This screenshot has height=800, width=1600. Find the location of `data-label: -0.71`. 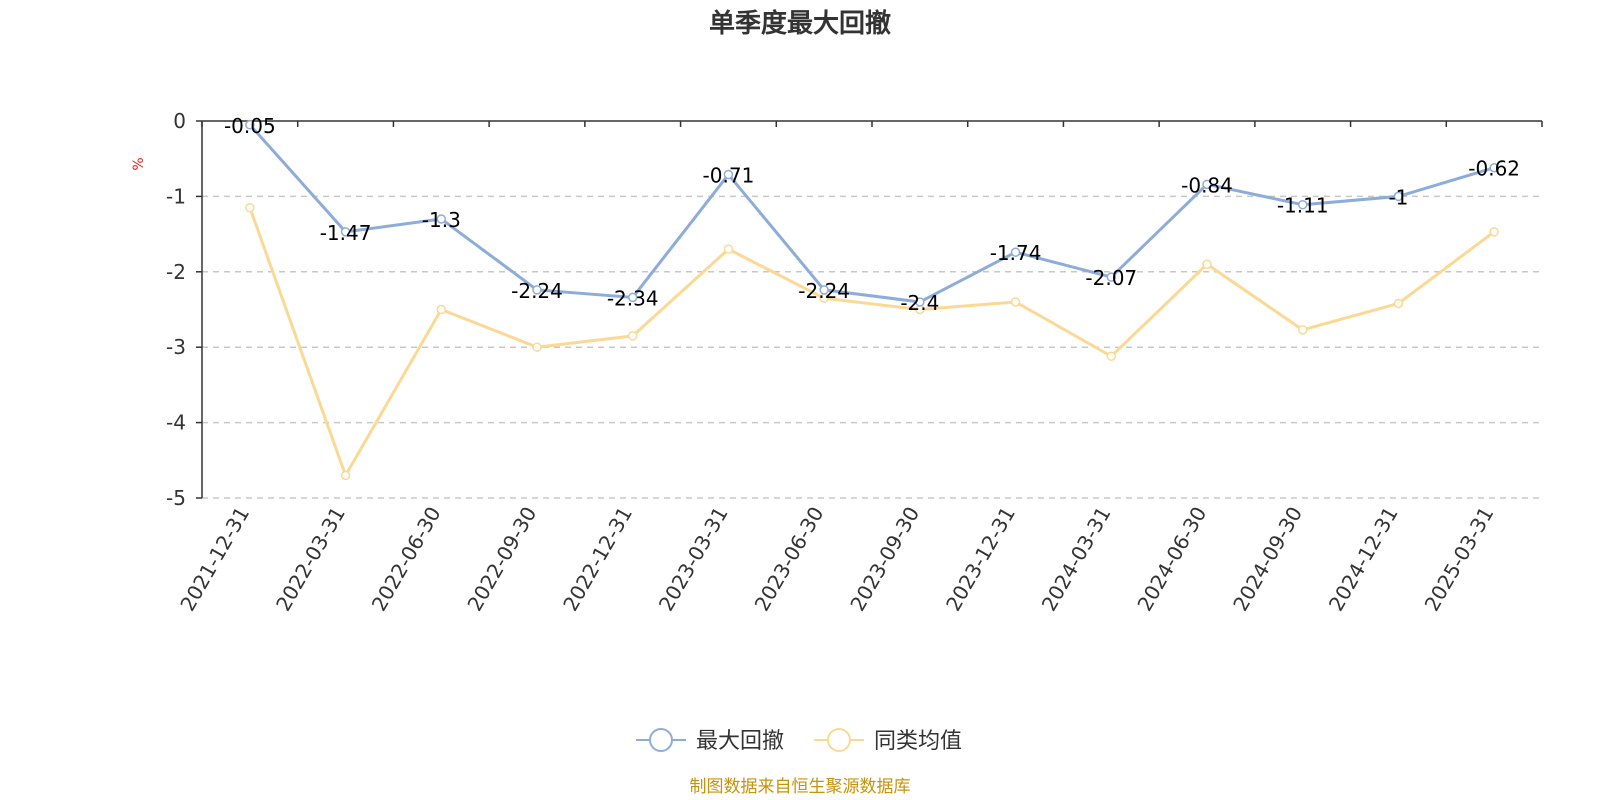

data-label: -0.71 is located at coordinates (729, 176).